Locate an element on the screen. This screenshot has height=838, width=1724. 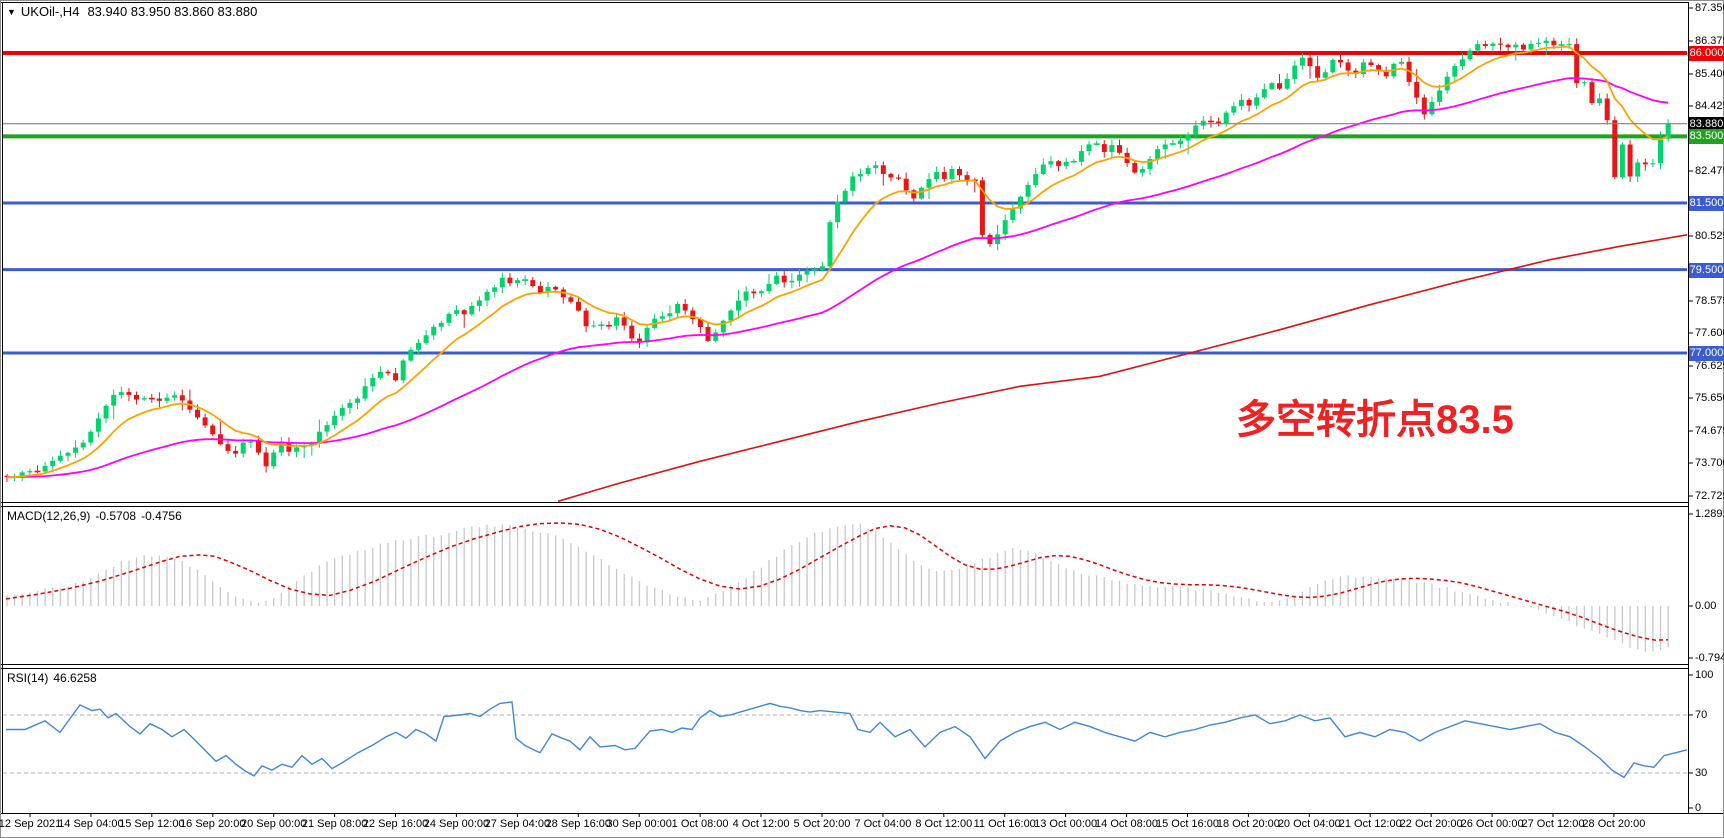
price-axis-label: 82.475 is located at coordinates (1709, 171).